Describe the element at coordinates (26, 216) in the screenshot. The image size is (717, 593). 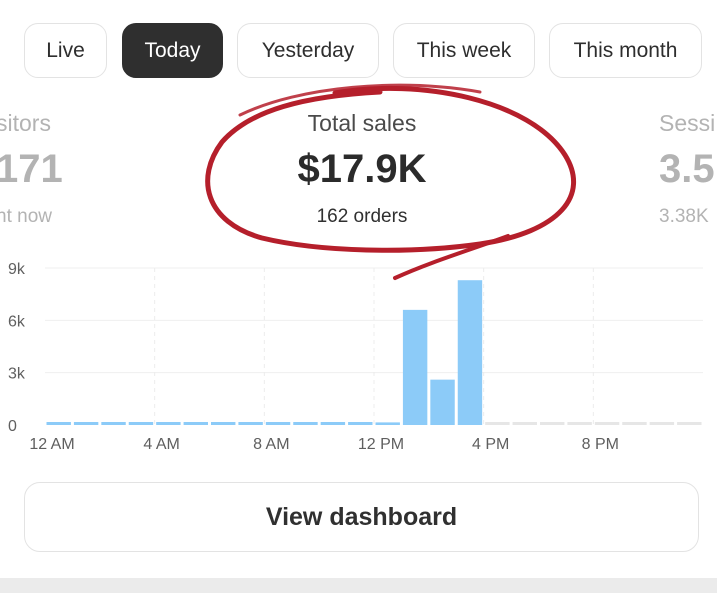
I see `metric-sub: ht now` at that location.